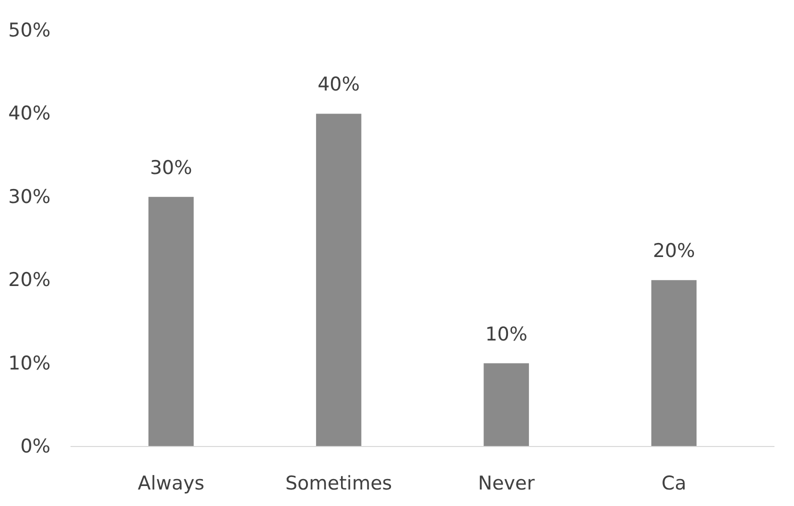 The height and width of the screenshot is (506, 794). What do you see at coordinates (29, 197) in the screenshot?
I see `y-tick-label: 30%` at bounding box center [29, 197].